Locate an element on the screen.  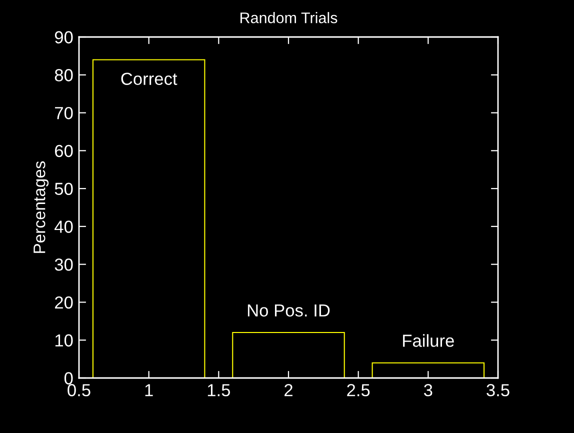
annotation: No Pos. ID is located at coordinates (289, 310).